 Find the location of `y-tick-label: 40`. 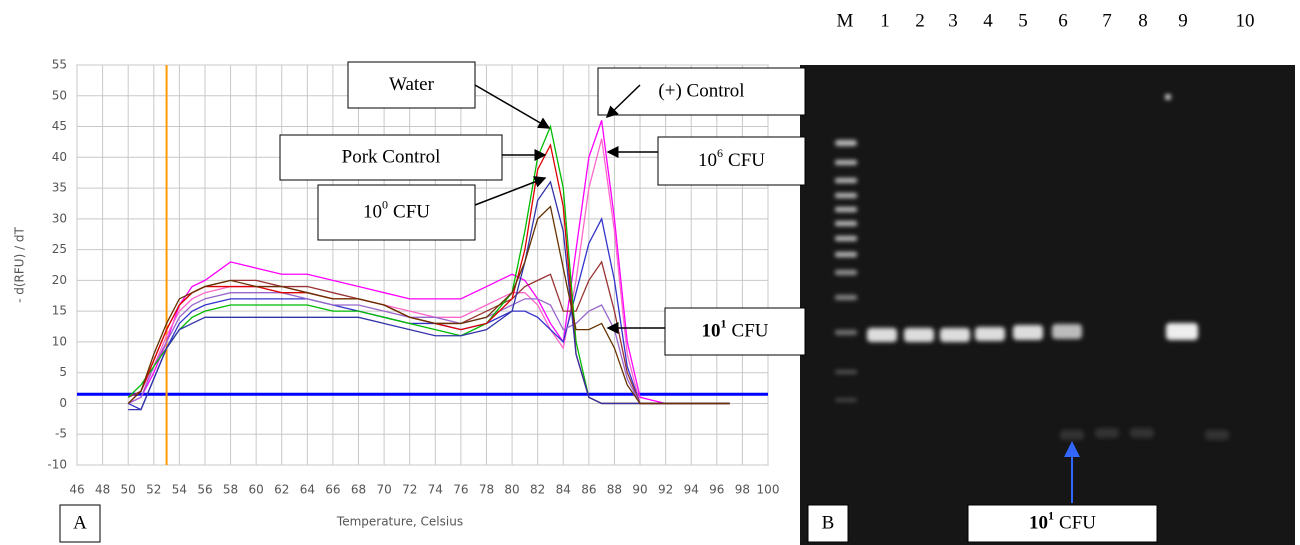

y-tick-label: 40 is located at coordinates (59, 157).